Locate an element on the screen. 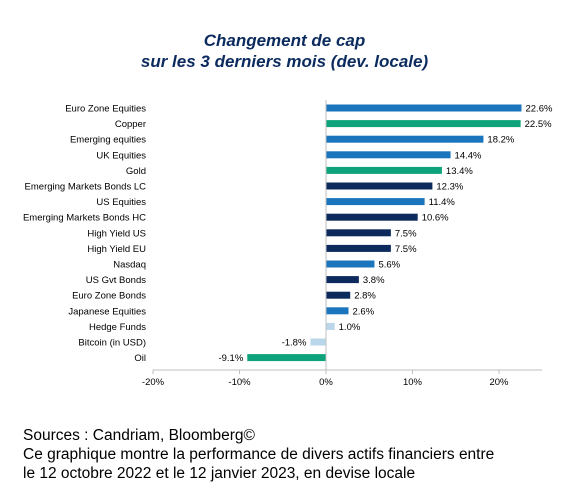 This screenshot has height=491, width=569. value-label: 2.6% is located at coordinates (363, 311).